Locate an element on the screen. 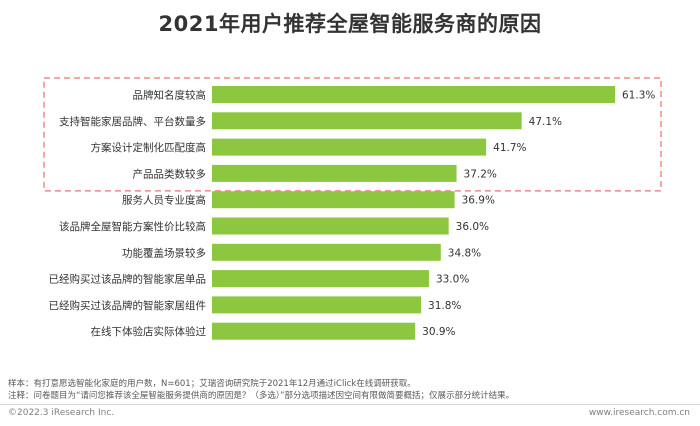  value-label: 41.7% is located at coordinates (509, 148).